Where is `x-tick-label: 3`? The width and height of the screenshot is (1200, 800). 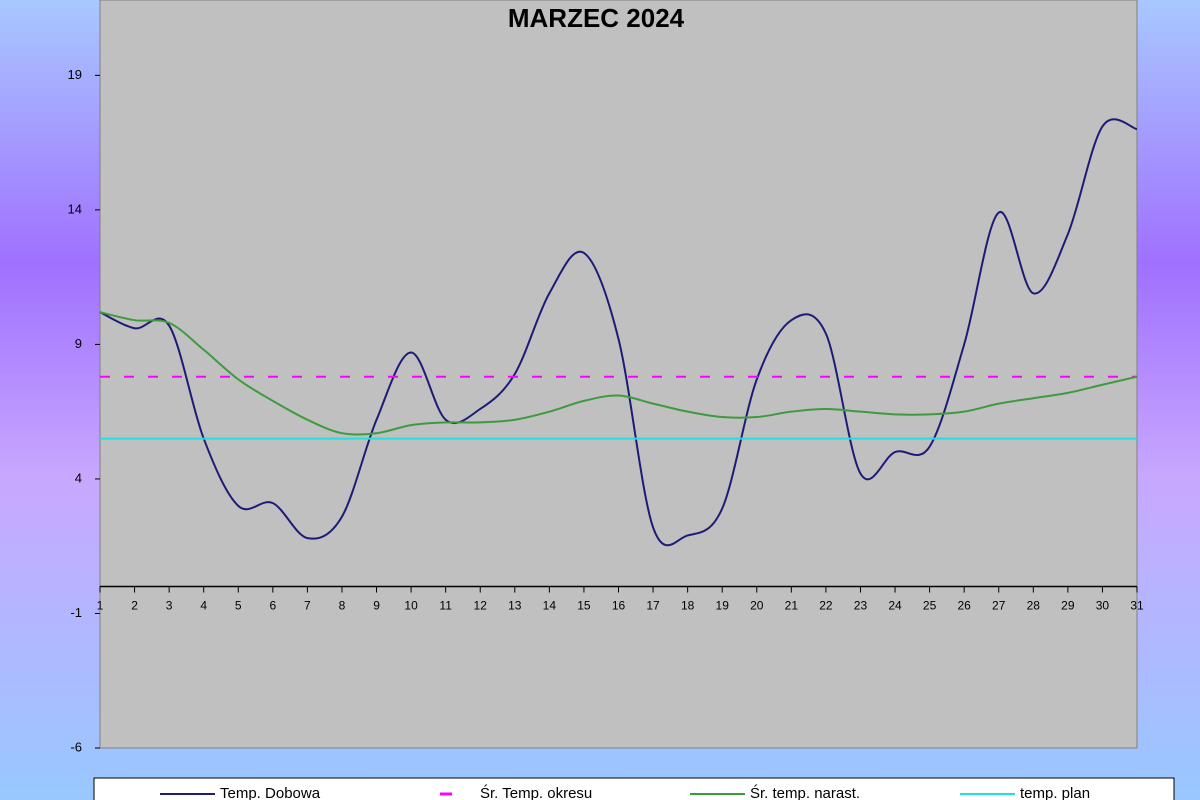
x-tick-label: 3 is located at coordinates (169, 606).